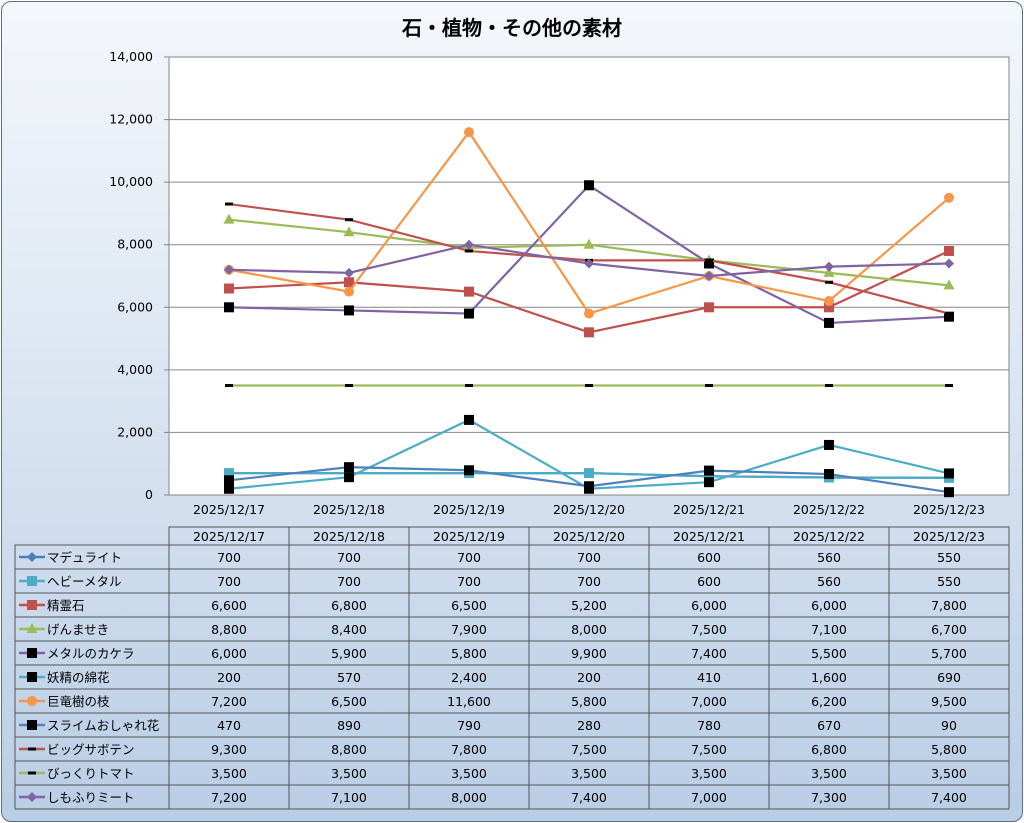  Describe the element at coordinates (229, 536) in the screenshot. I see `table-header-cell: 2025/12/17` at that location.